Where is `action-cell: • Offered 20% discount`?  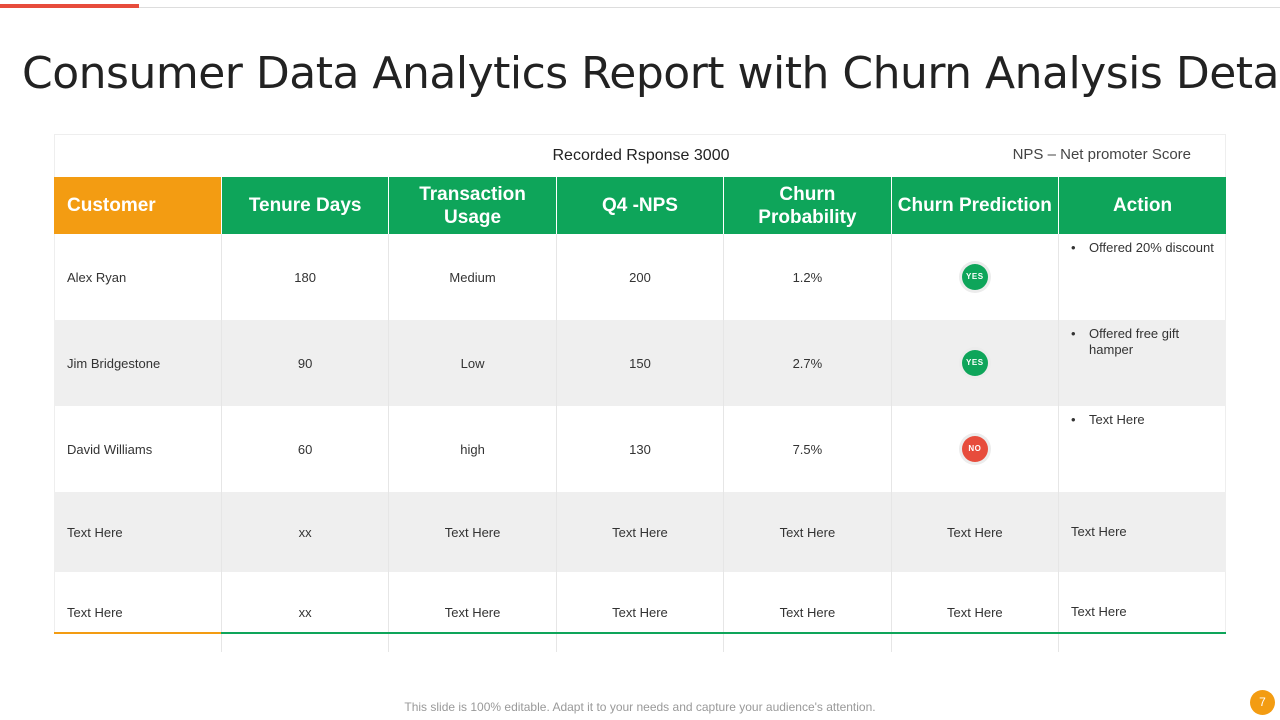 action-cell: • Offered 20% discount is located at coordinates (1142, 277).